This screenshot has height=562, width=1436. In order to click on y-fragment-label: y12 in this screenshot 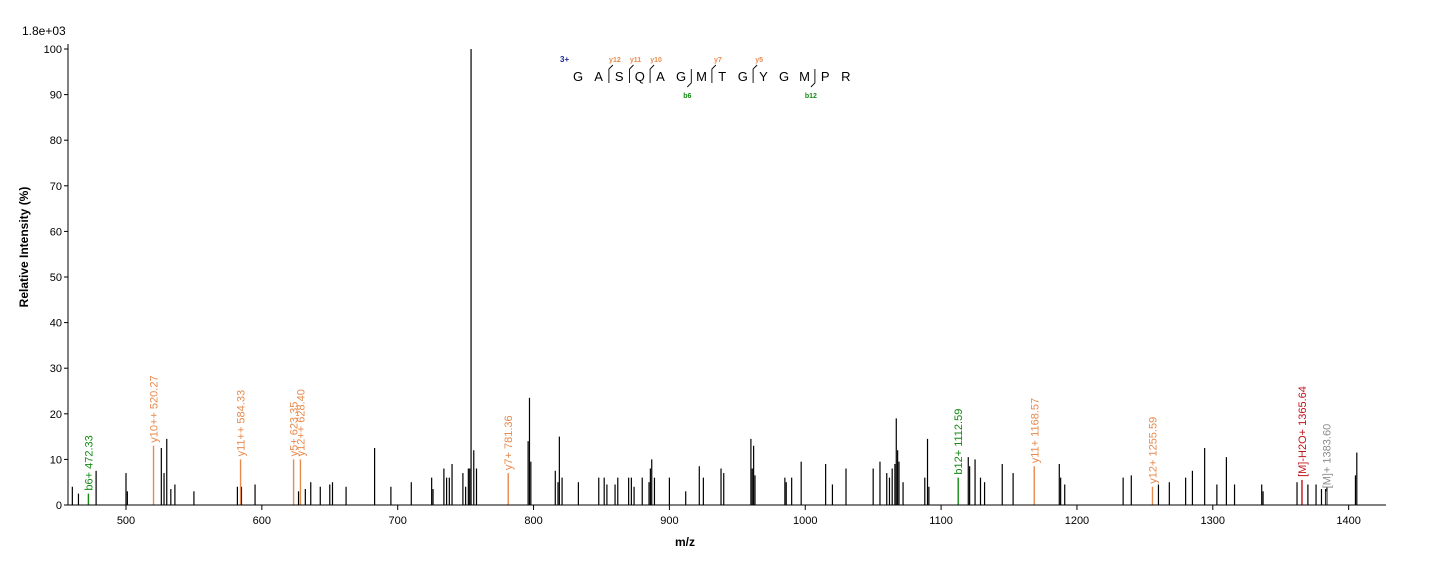, I will do `click(615, 60)`.